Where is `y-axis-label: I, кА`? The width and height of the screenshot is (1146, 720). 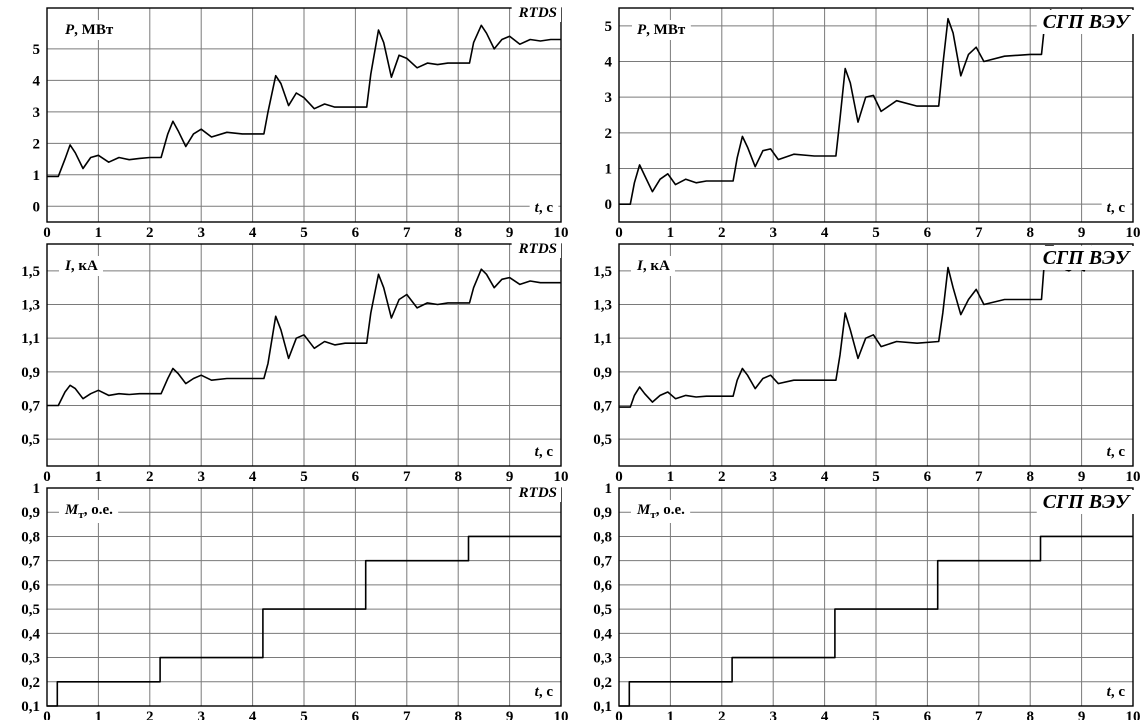 y-axis-label: I, кА is located at coordinates (81, 266).